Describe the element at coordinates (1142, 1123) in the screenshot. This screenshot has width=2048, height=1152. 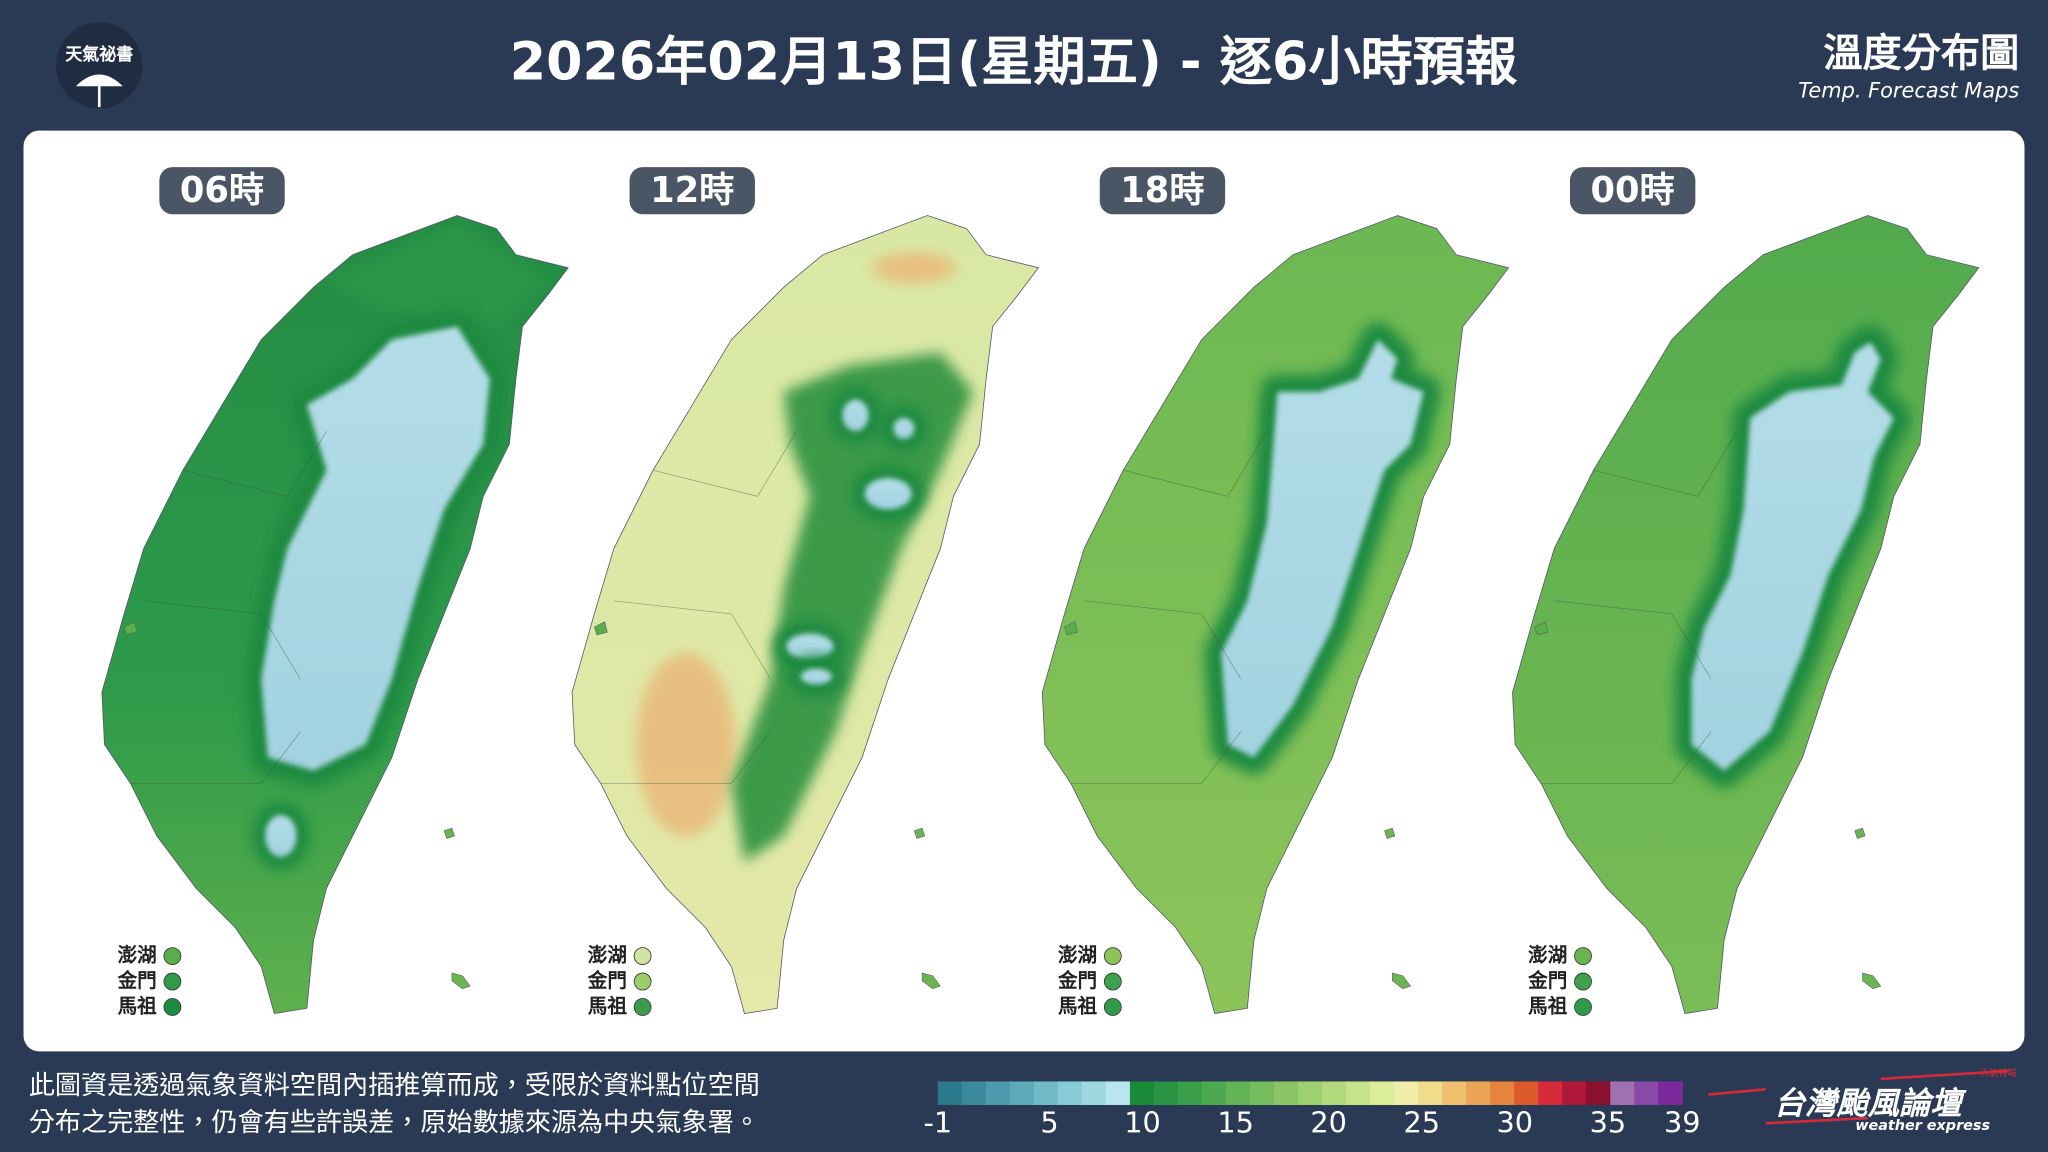
I see `colorbar-tick-label: 10` at that location.